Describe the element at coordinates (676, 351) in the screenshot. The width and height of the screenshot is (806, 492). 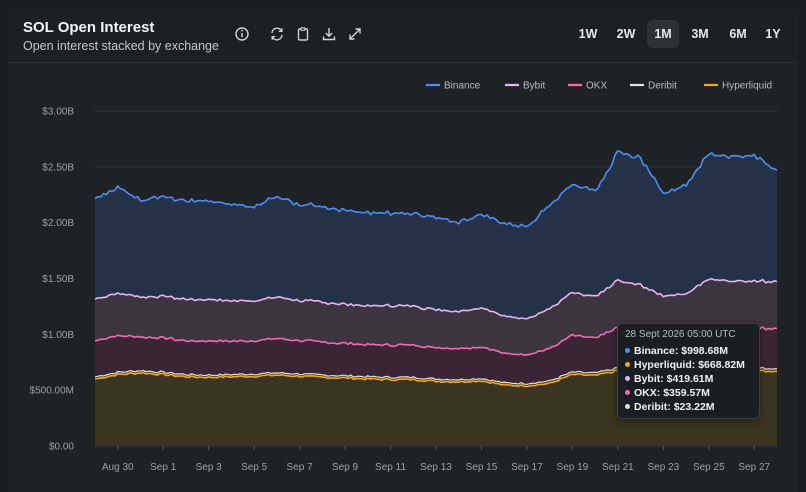
I see `tooltip-row-binance: Binance: $998.68M` at that location.